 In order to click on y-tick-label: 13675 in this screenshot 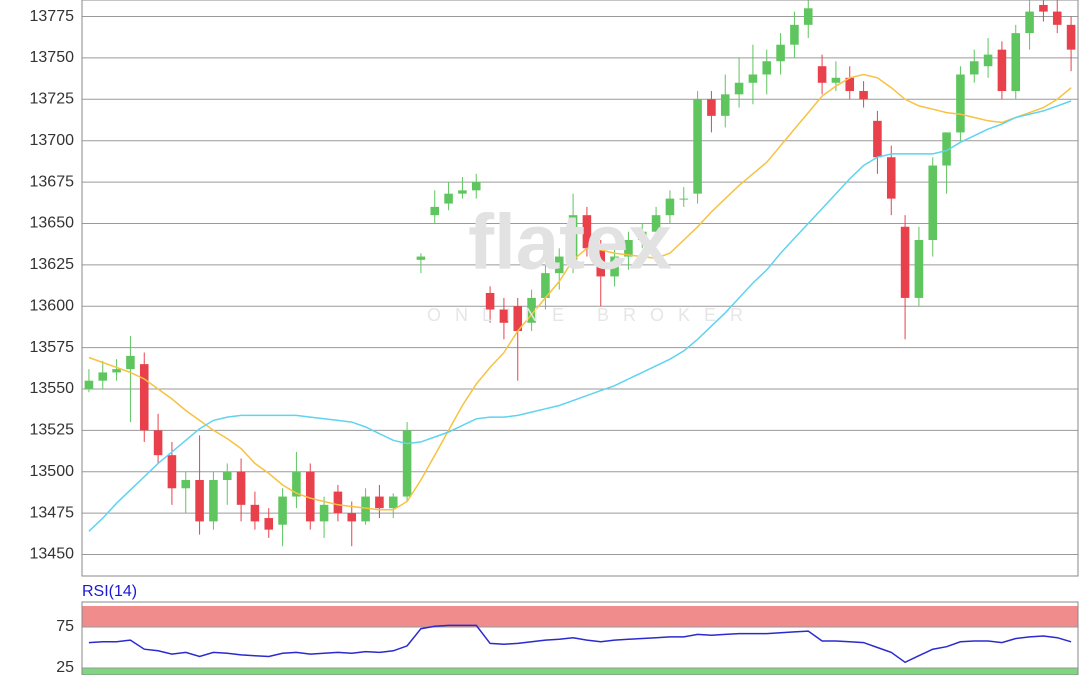, I will do `click(52, 181)`.